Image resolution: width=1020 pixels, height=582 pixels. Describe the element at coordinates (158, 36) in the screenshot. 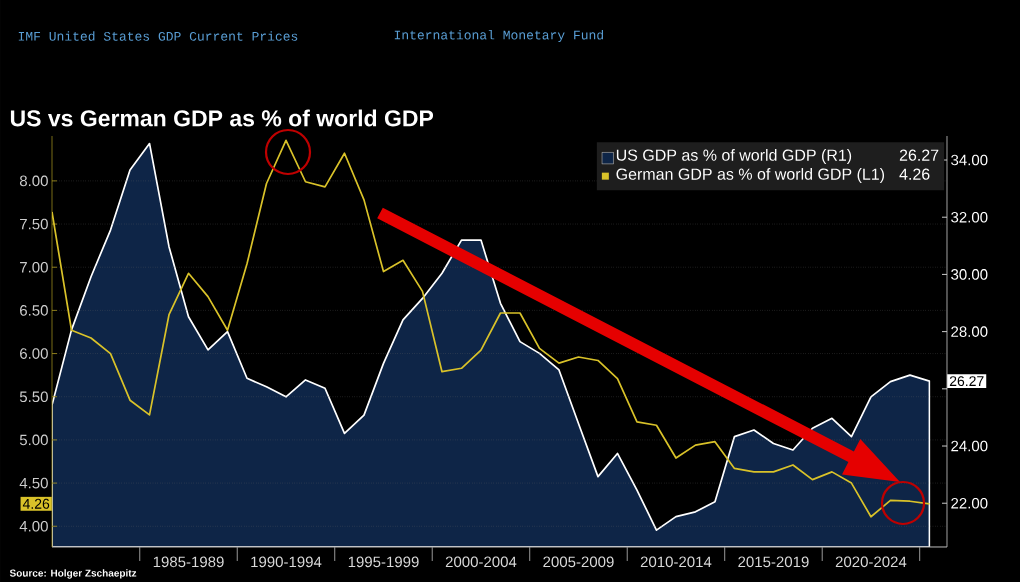

I see `chart-subtitle: IMF United States GDP Current Prices` at that location.